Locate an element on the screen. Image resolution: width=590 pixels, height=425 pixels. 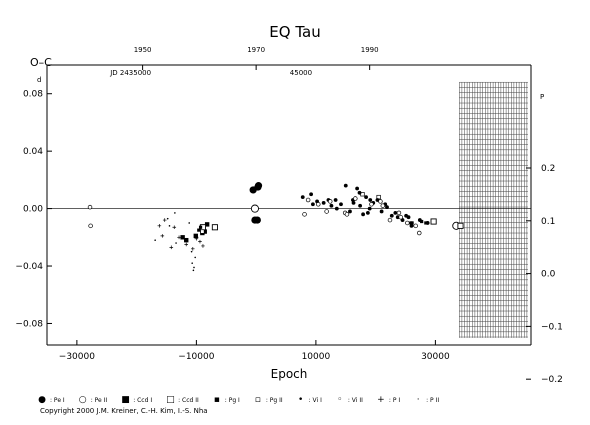
y-unit-right: P is located at coordinates (542, 97).